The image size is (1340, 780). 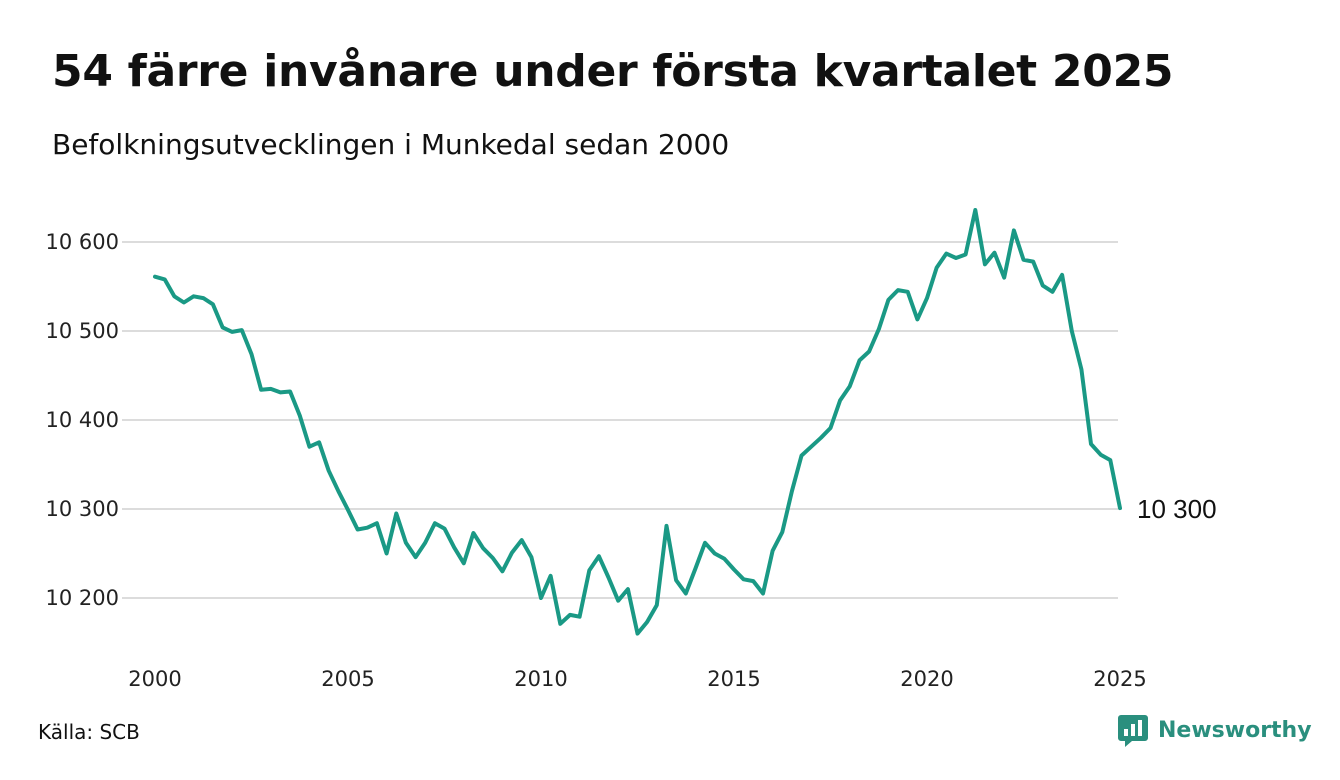 I want to click on x-tick-label: 2005, so click(x=347, y=679).